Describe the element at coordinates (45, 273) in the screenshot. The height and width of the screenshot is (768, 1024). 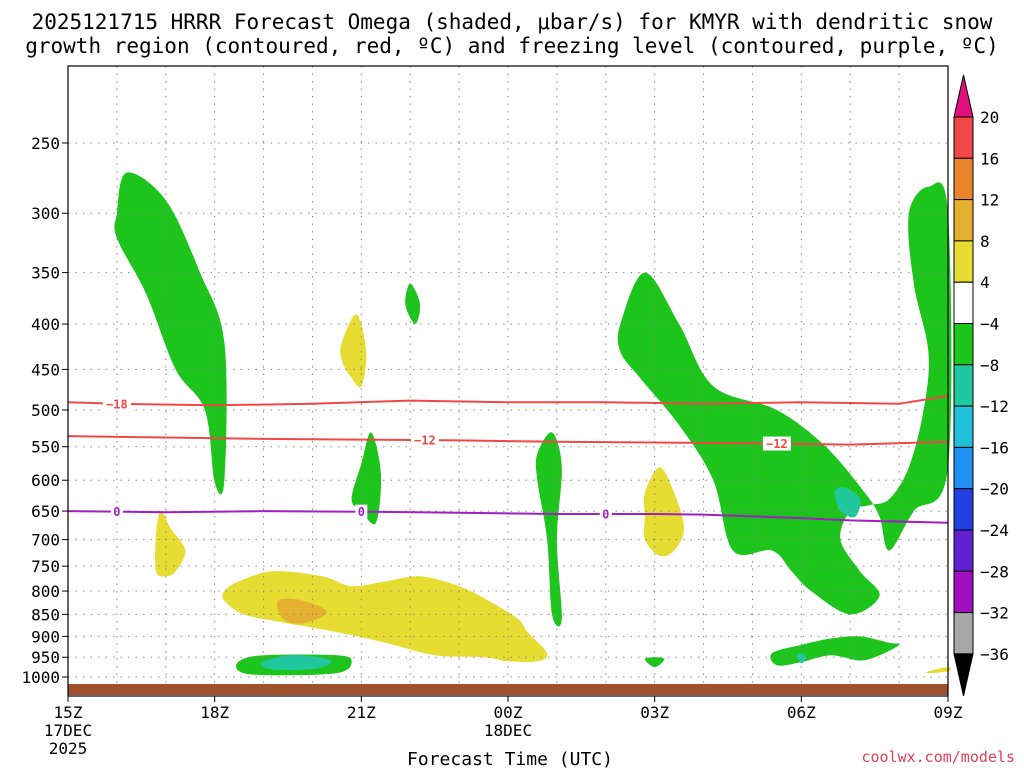
I see `y-tick-label-350: 350` at that location.